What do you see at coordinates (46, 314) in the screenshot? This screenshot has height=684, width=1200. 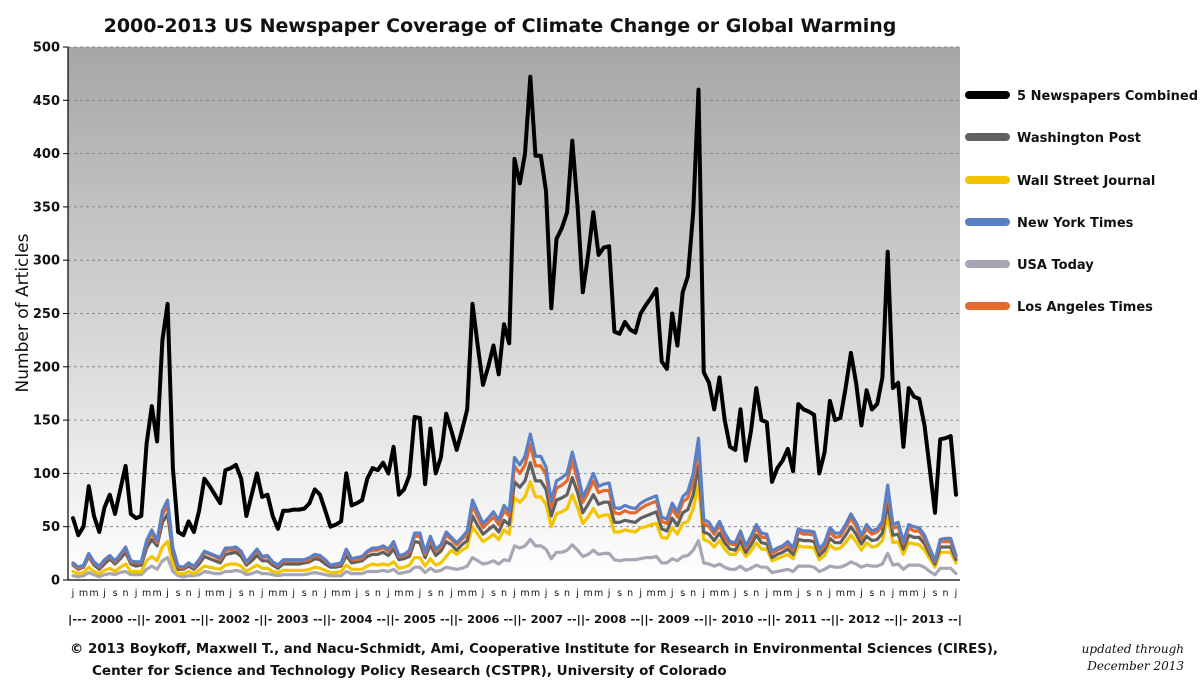 I see `y-tick-label: 250` at bounding box center [46, 314].